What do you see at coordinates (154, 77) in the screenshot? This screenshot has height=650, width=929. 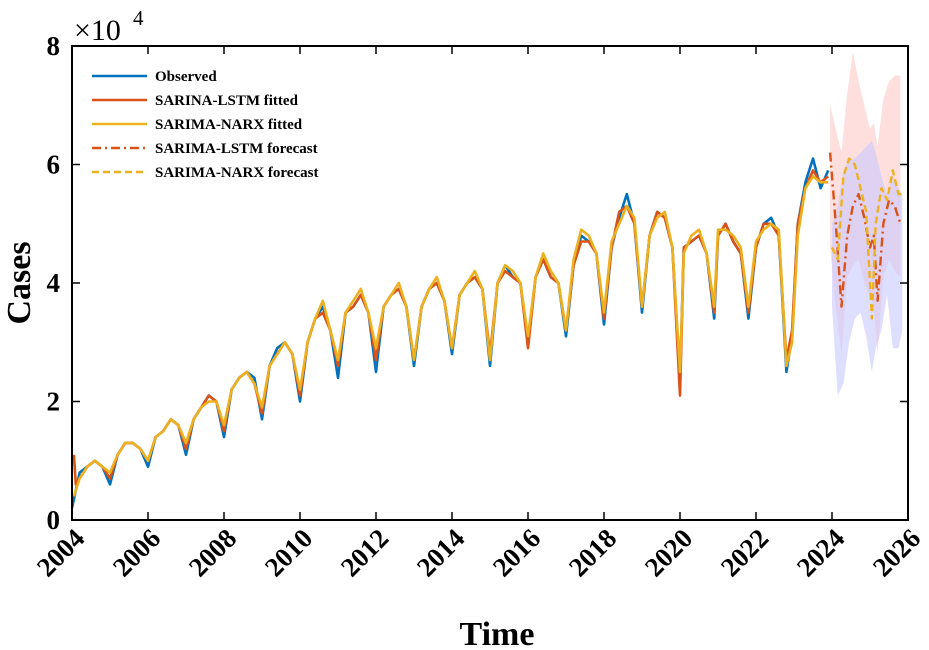 I see `legend-entry-observed: Observed` at bounding box center [154, 77].